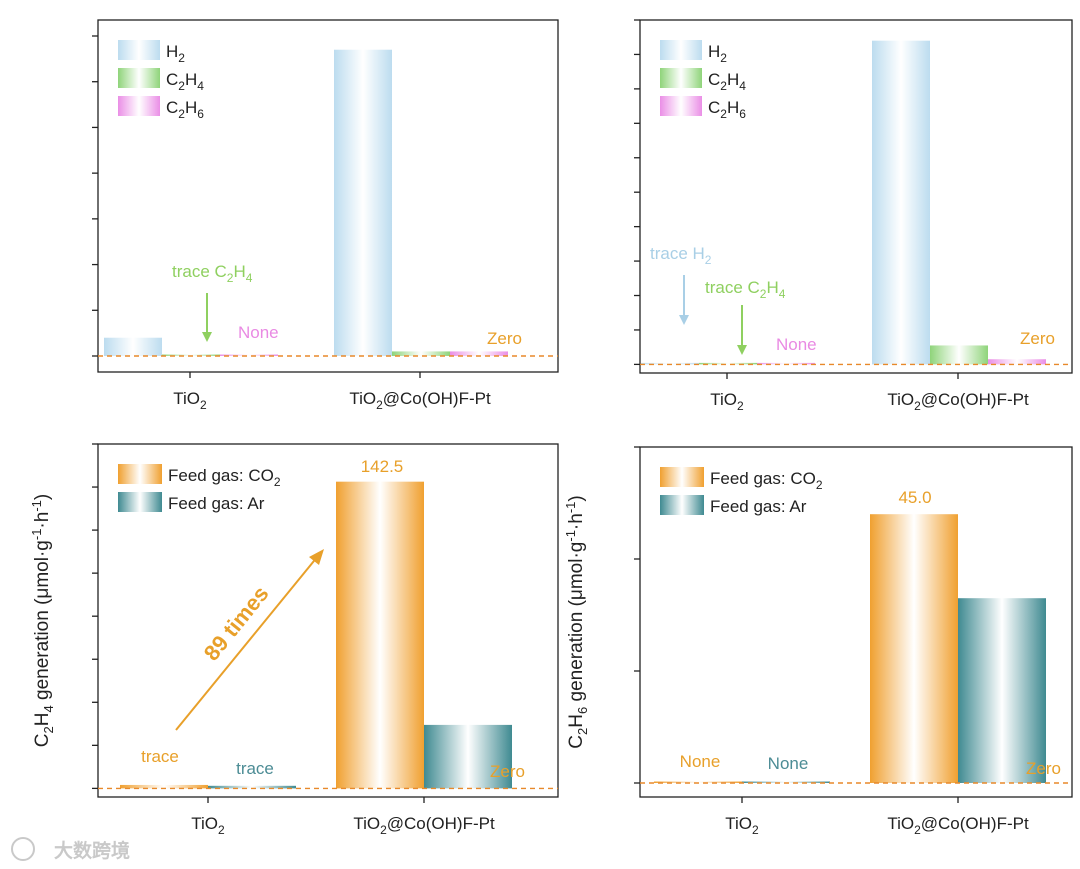  I want to click on watermark-logo, so click(23, 849).